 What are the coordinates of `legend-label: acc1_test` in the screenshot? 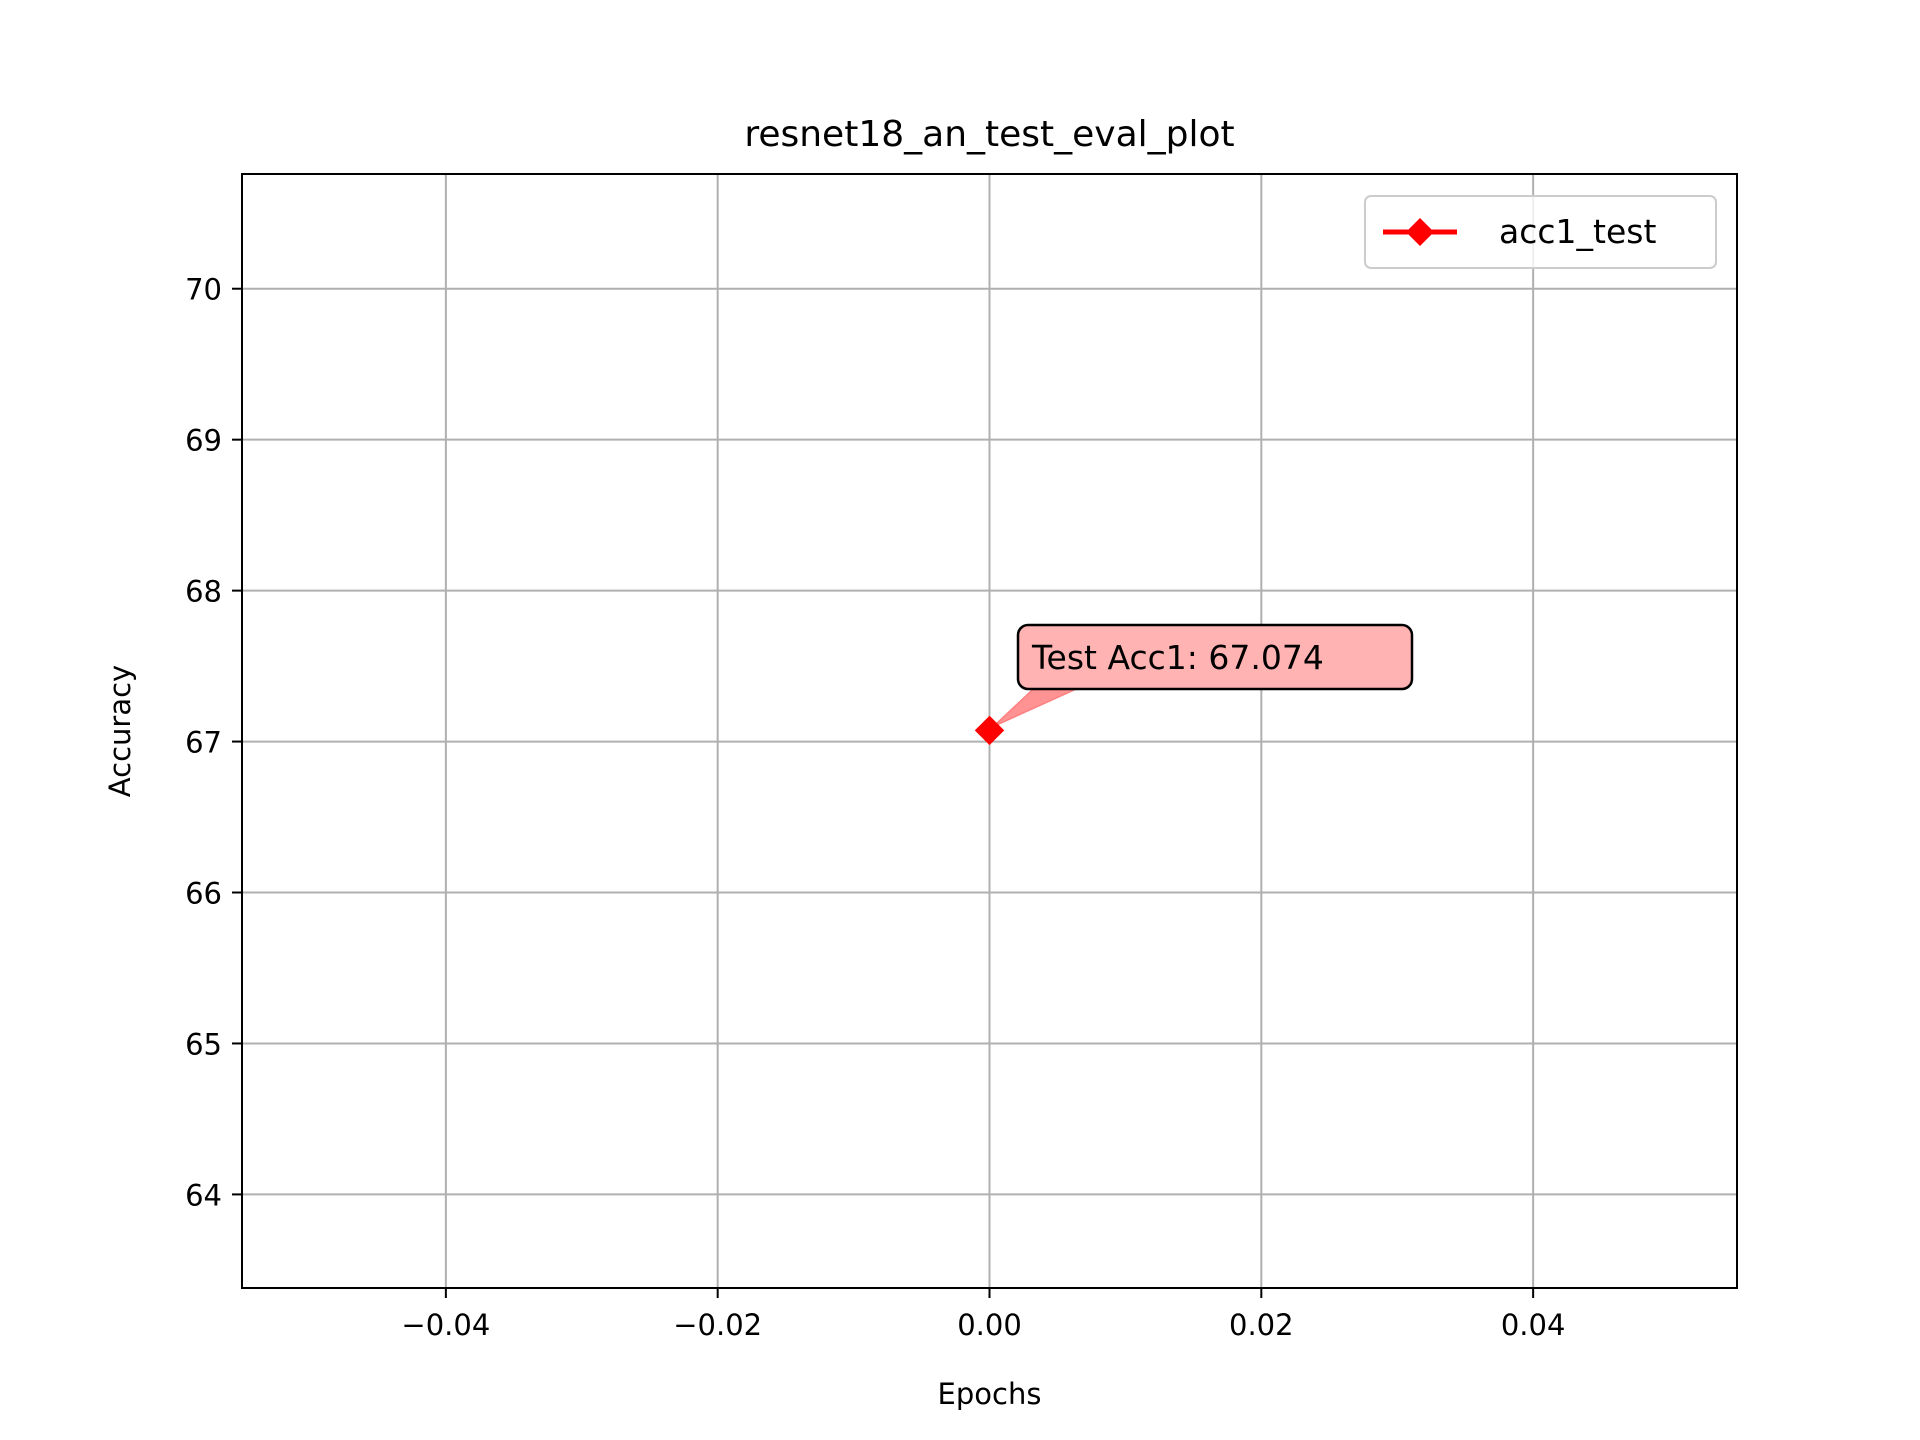 It's located at (1577, 231).